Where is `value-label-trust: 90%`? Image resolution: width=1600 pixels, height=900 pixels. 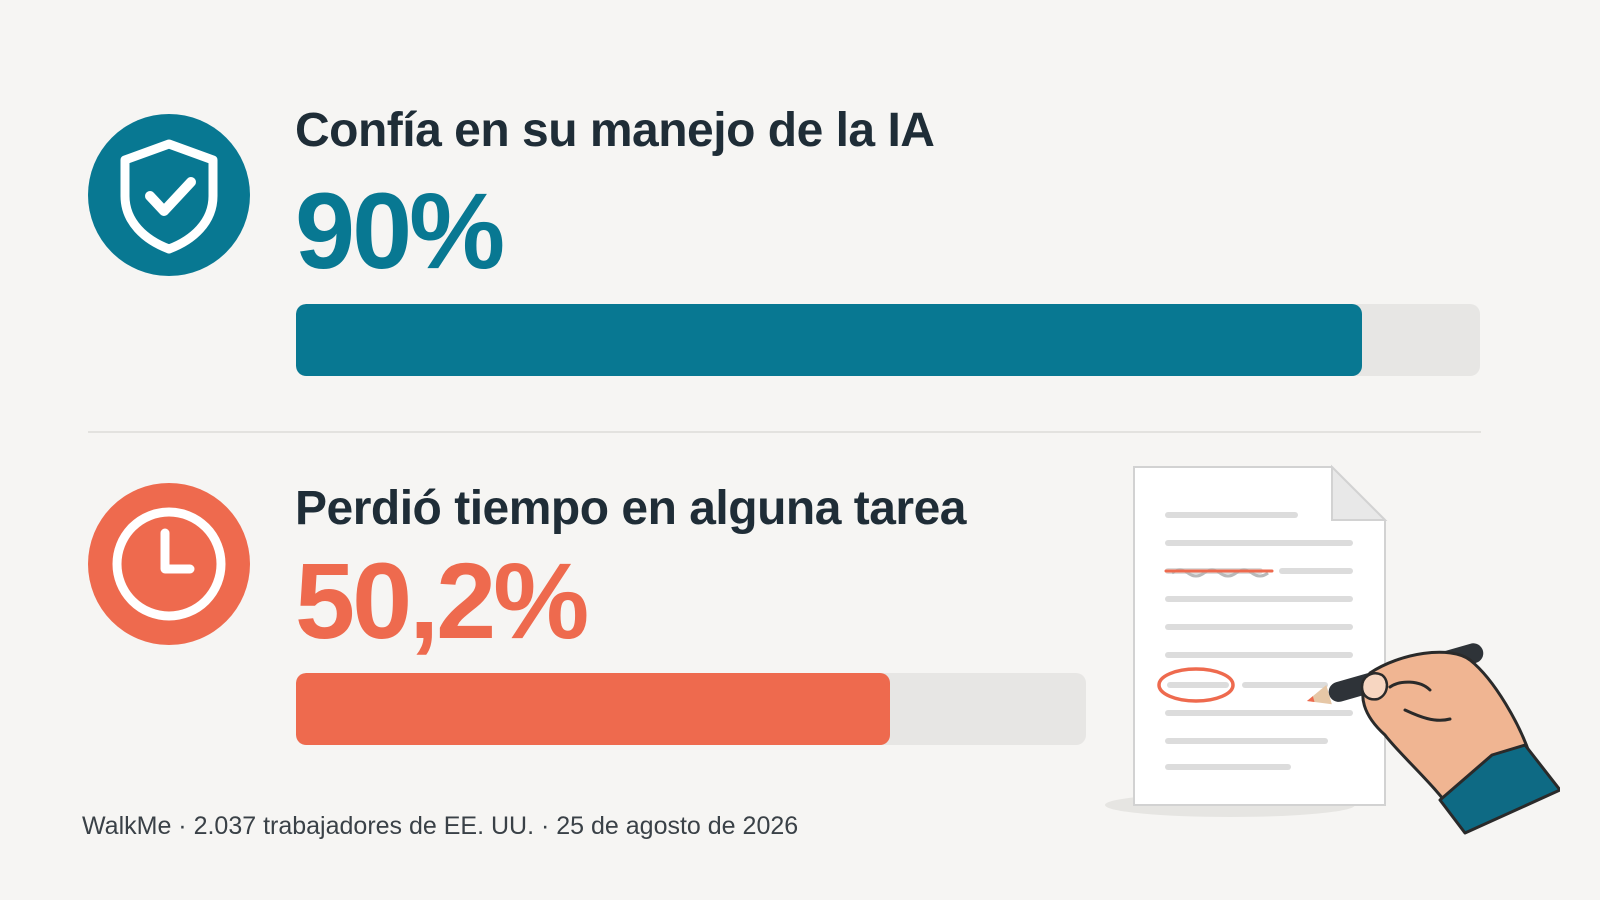
value-label-trust: 90% is located at coordinates (400, 230).